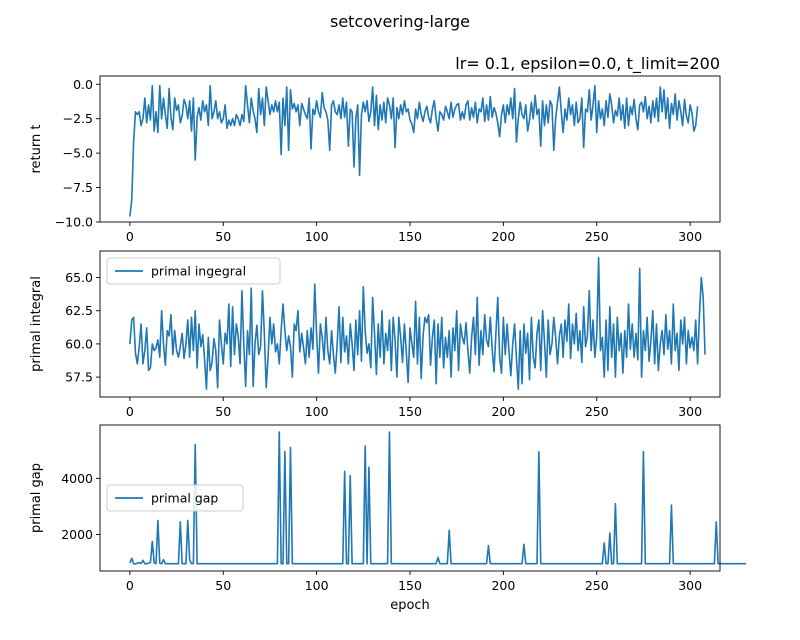 This screenshot has height=640, width=800. Describe the element at coordinates (36, 149) in the screenshot. I see `y-axis-label: return t` at that location.